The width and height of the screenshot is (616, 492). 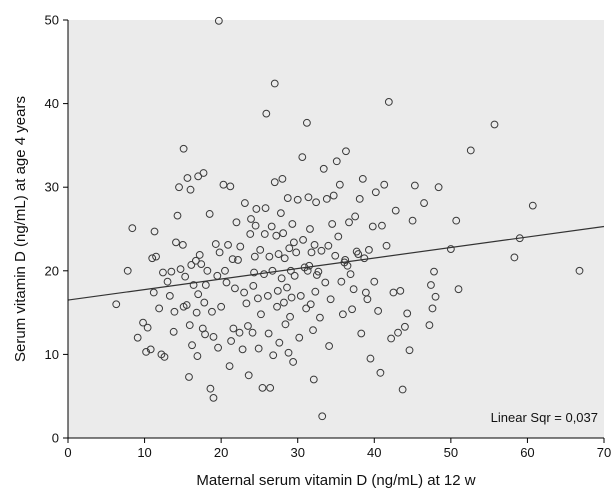 I want to click on y-tick-label: 0, so click(x=55, y=438).